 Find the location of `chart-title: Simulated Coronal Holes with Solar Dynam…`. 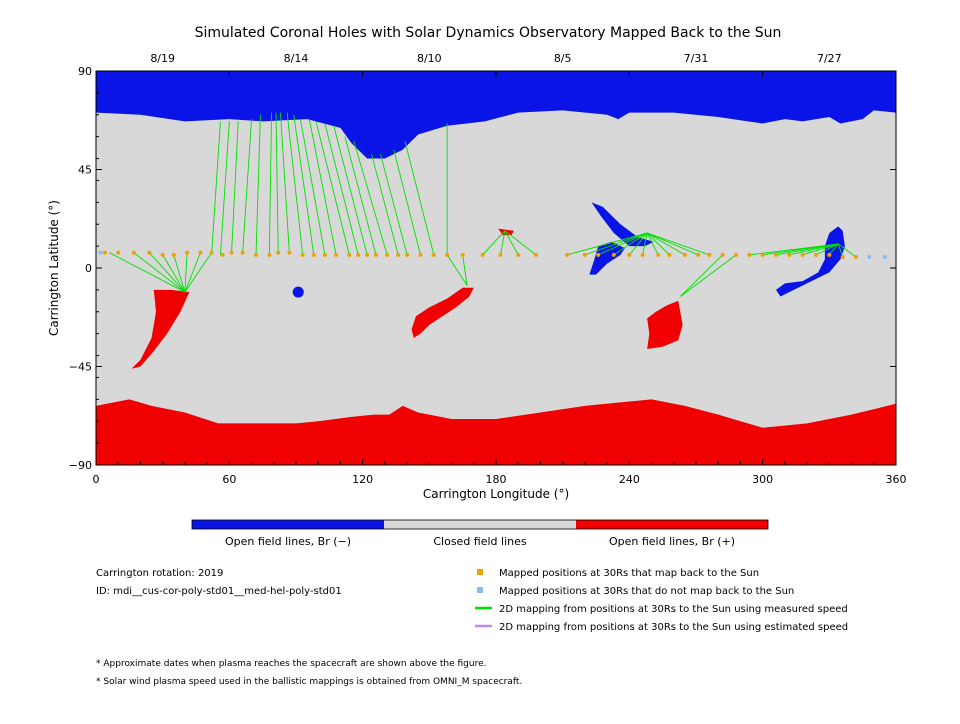

chart-title: Simulated Coronal Holes with Solar Dynam… is located at coordinates (488, 33).